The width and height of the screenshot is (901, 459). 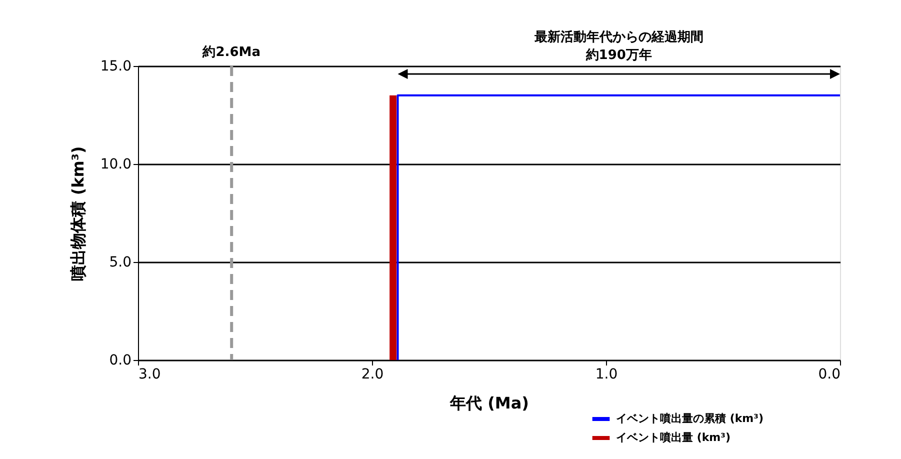 What do you see at coordinates (690, 418) in the screenshot?
I see `legend-label: イベント噴出量の累積 (km³)` at bounding box center [690, 418].